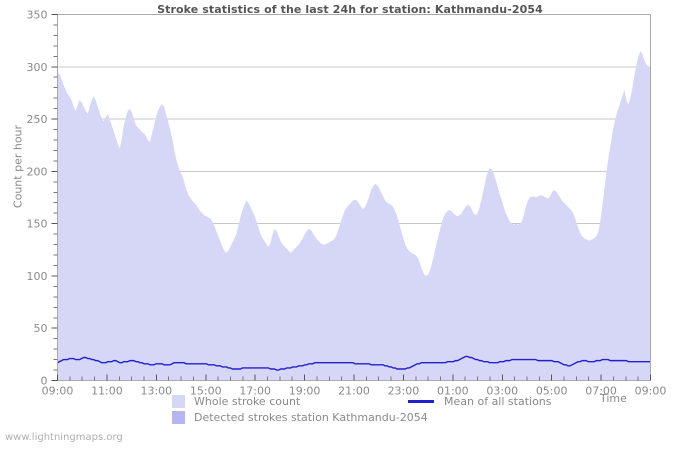  Describe the element at coordinates (107, 391) in the screenshot. I see `svg-text: 11:00` at that location.